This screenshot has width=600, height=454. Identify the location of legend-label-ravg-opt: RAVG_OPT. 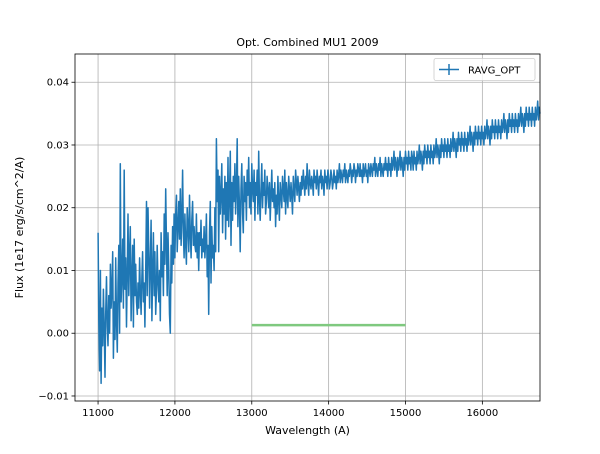
(494, 71).